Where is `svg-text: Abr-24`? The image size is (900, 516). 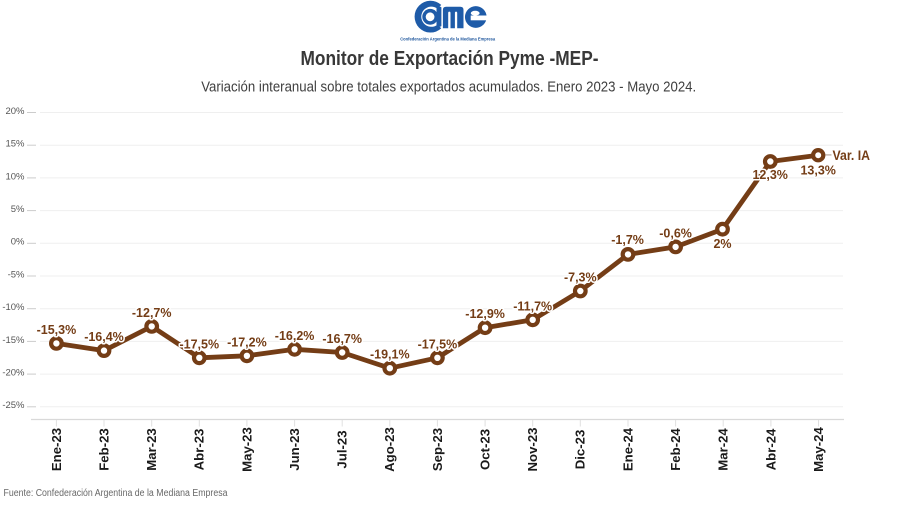
svg-text: Abr-24 is located at coordinates (770, 449).